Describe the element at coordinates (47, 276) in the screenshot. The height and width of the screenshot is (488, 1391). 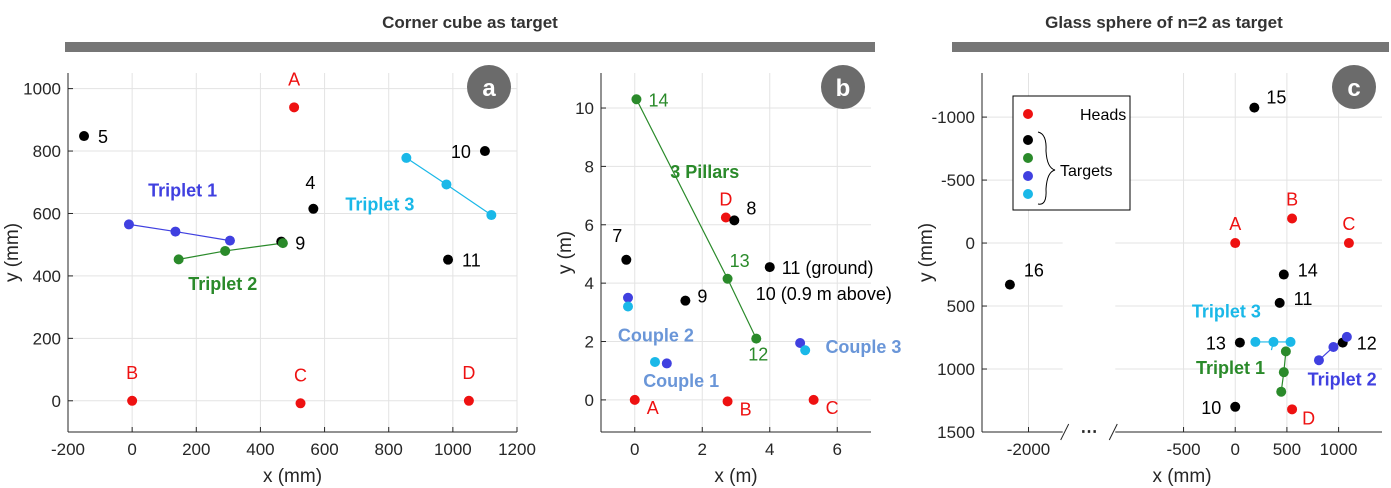
I see `y-tick-label: 400` at that location.